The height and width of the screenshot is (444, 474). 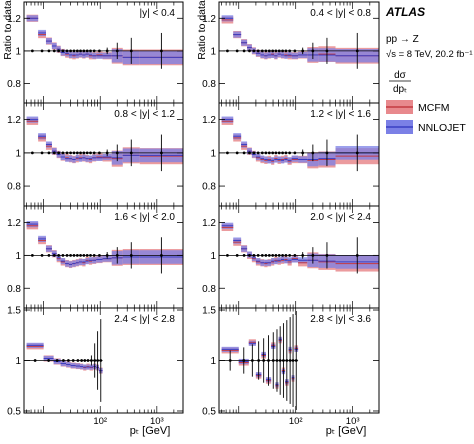 What do you see at coordinates (209, 311) in the screenshot?
I see `y-tick-label: 1.5` at bounding box center [209, 311].